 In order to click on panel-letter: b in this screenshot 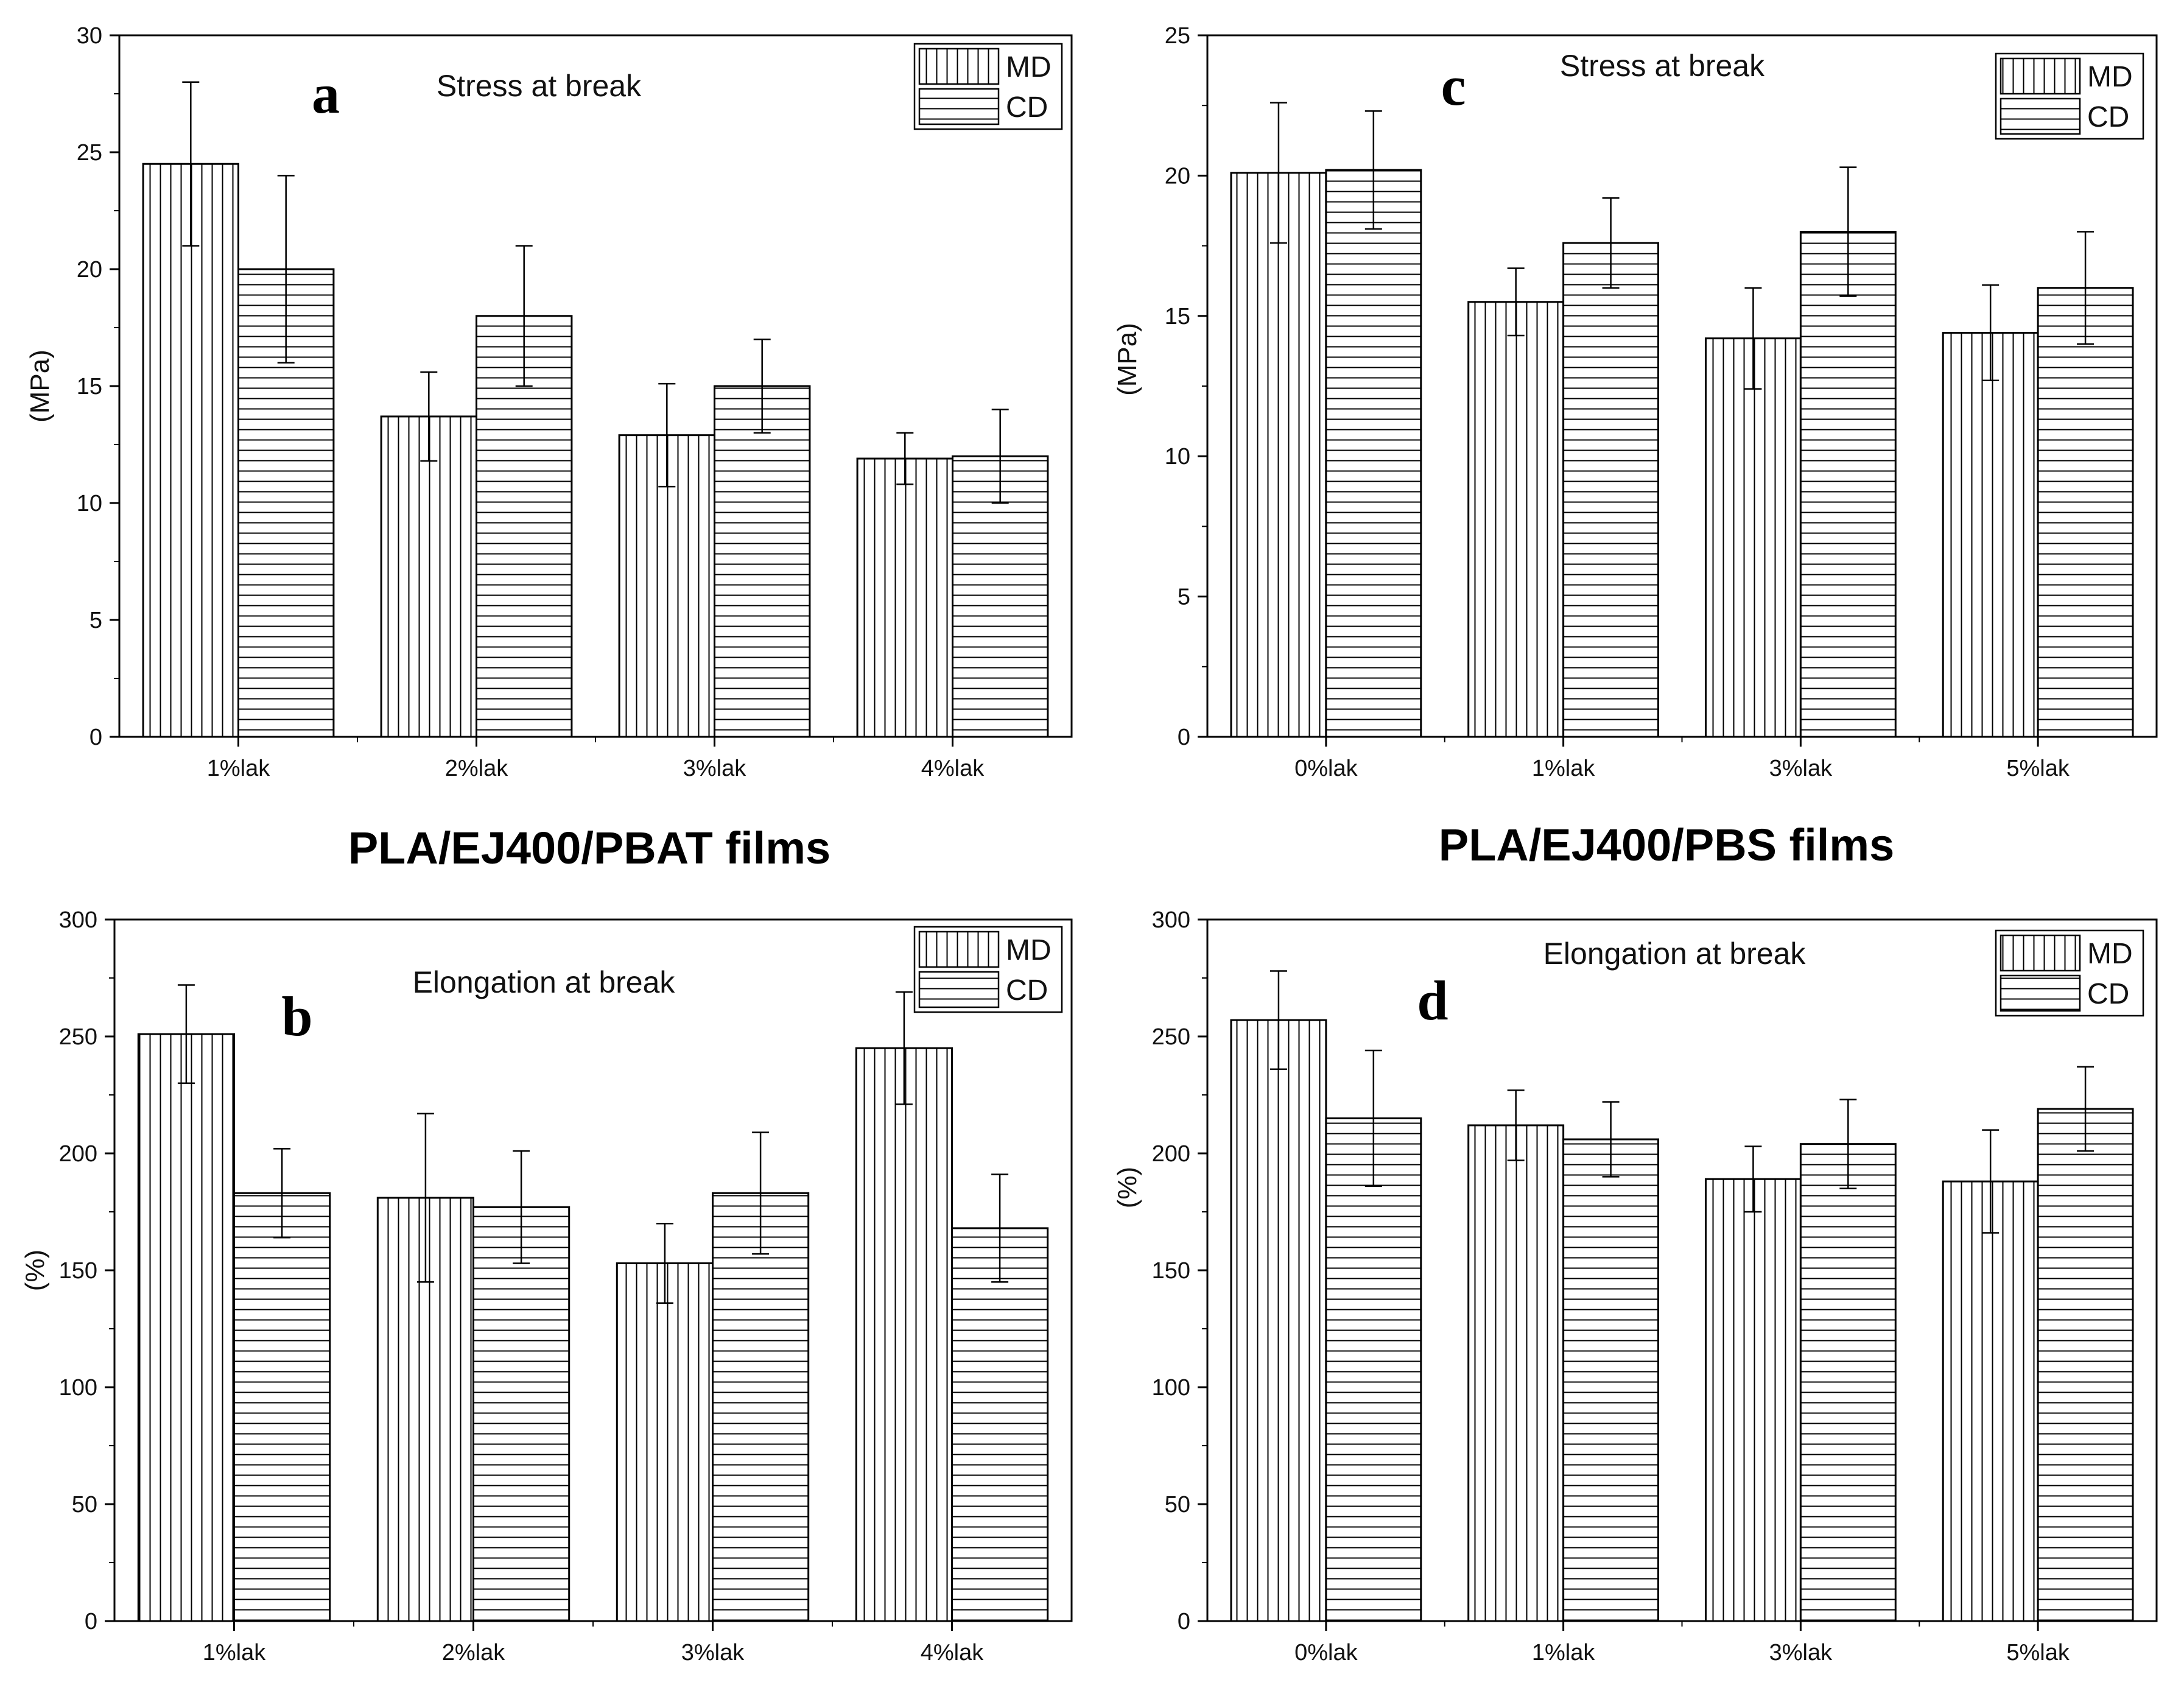, I will do `click(296, 1016)`.